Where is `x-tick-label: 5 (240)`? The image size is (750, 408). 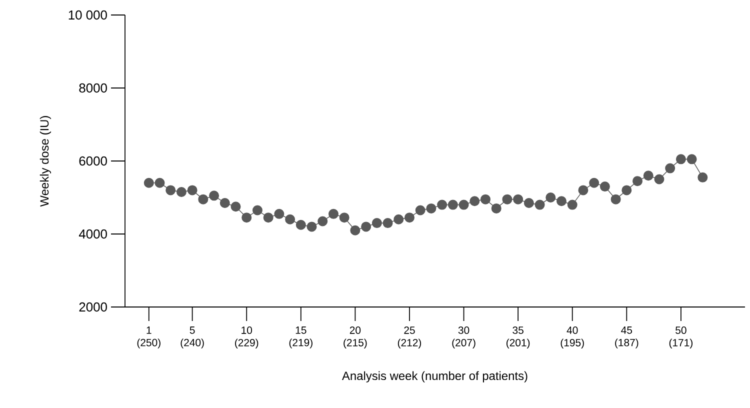 x-tick-label: 5 (240) is located at coordinates (192, 337).